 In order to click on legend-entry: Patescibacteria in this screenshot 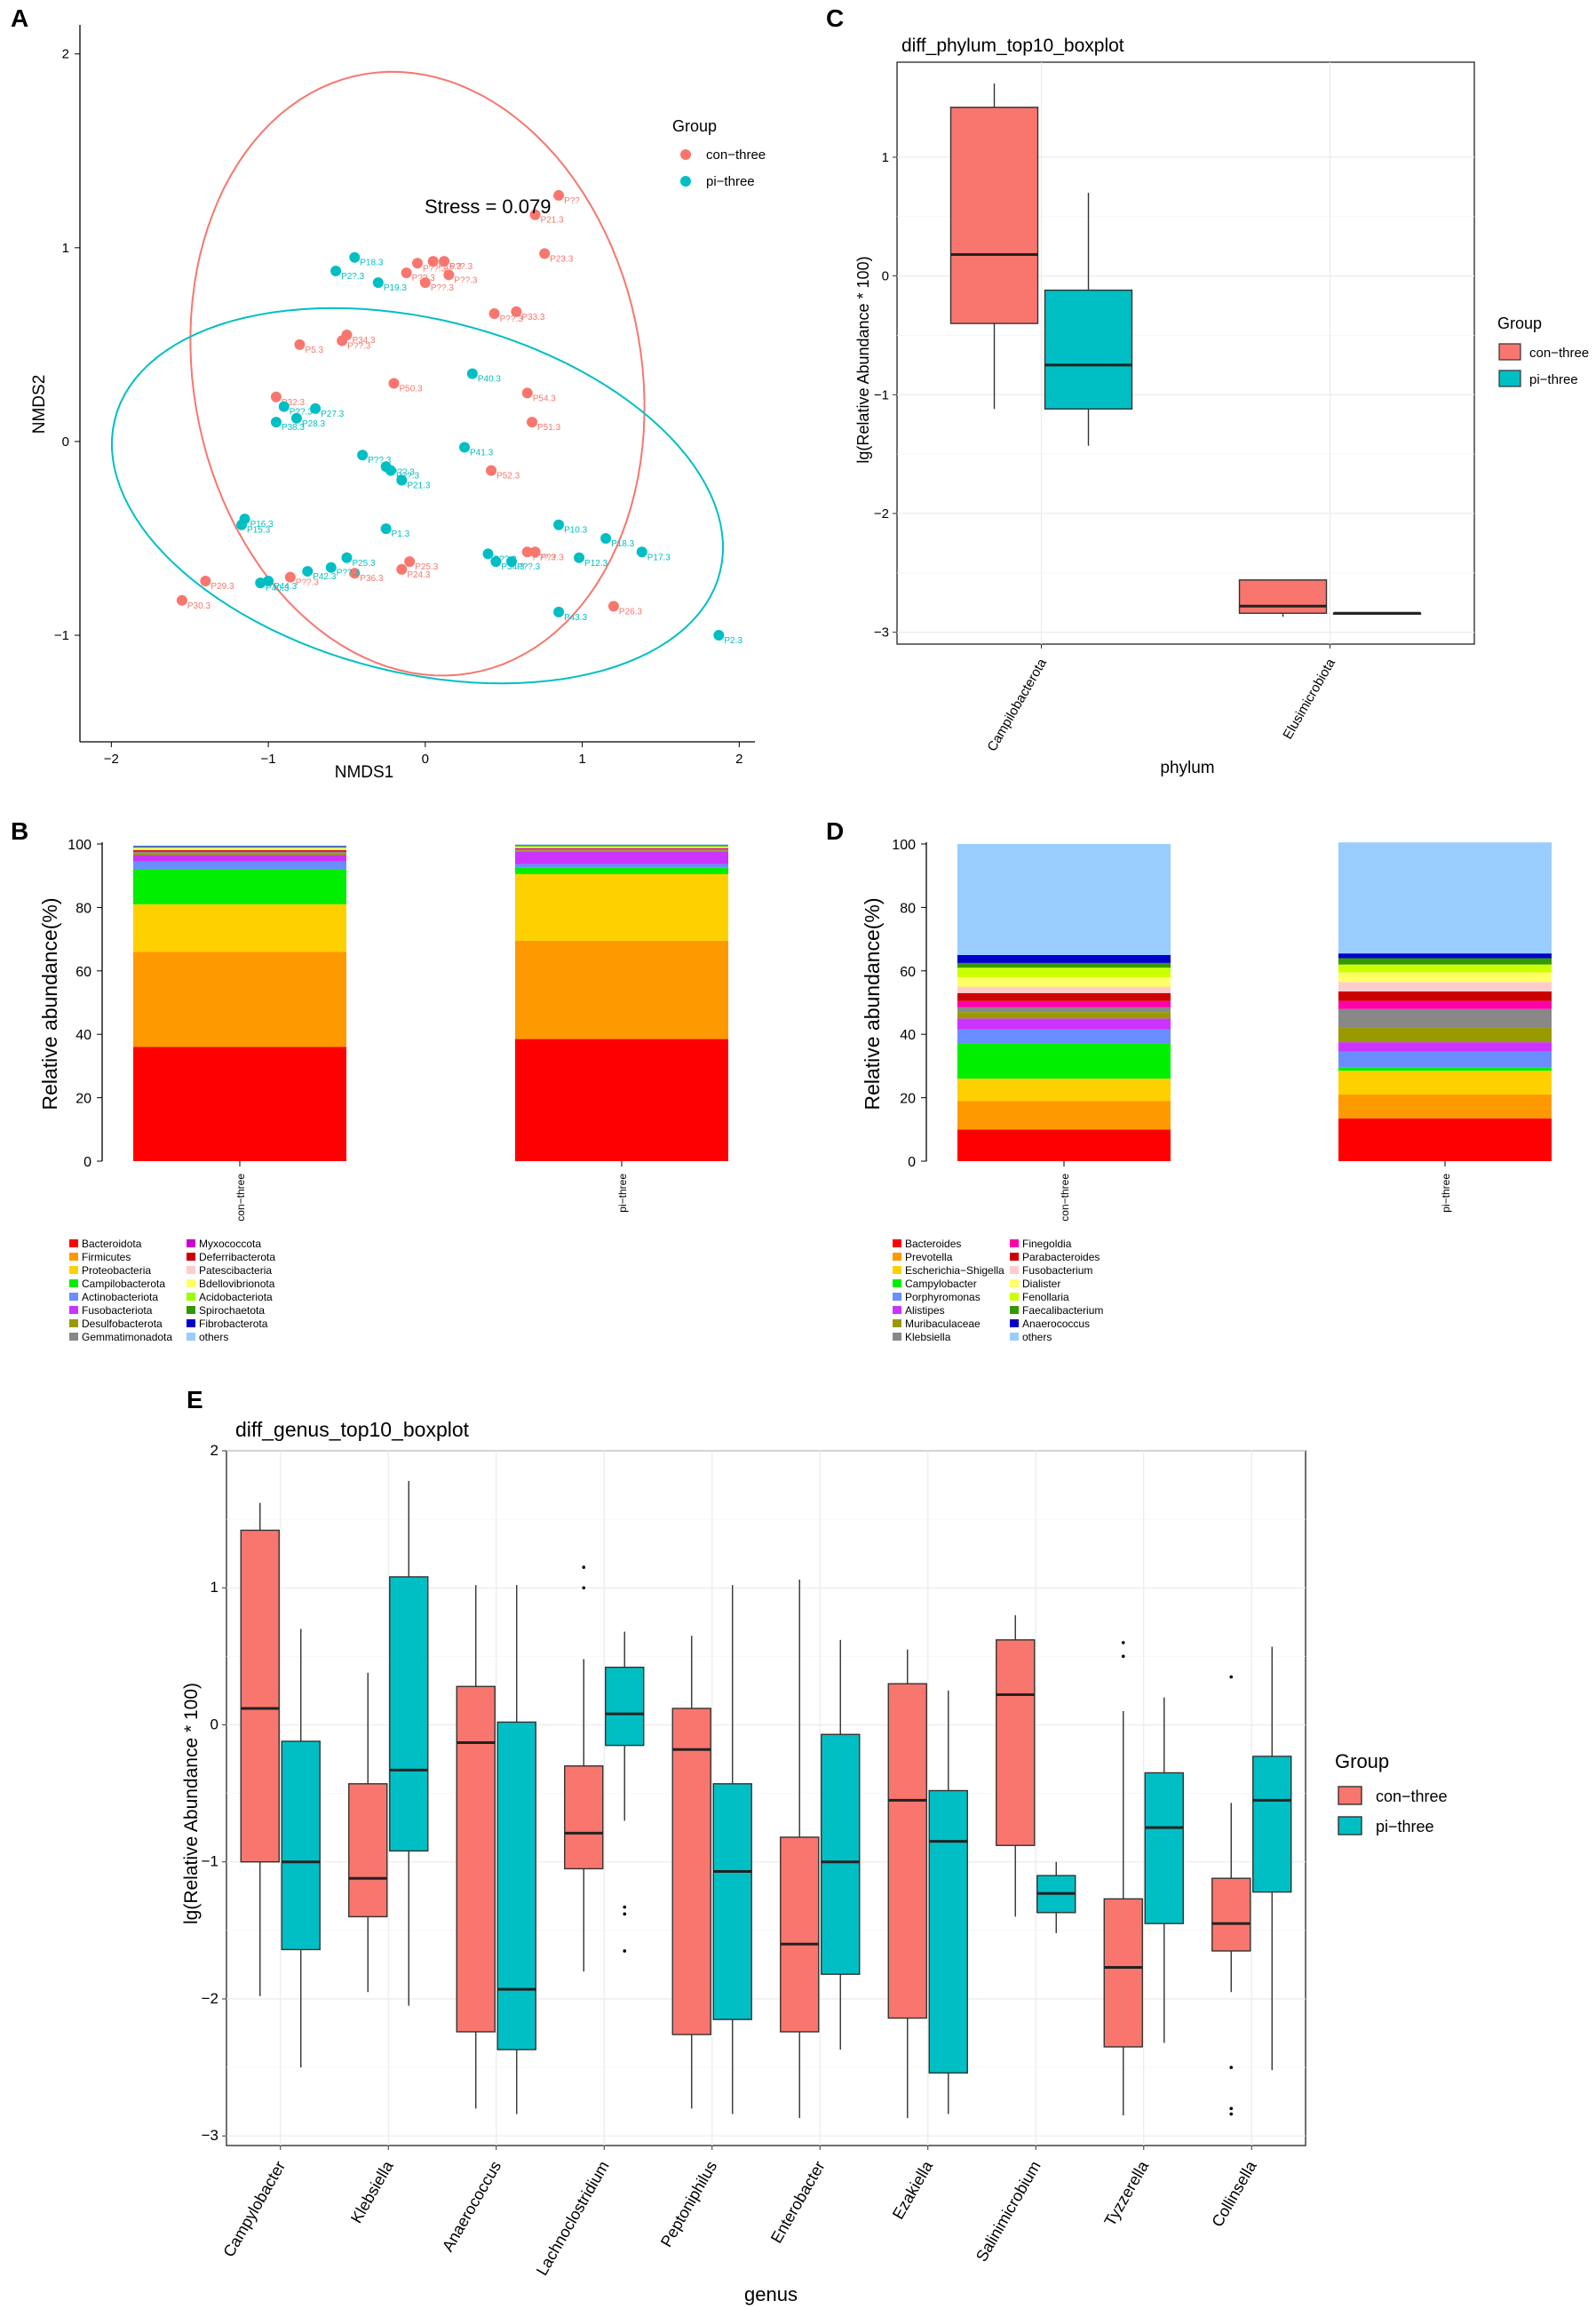, I will do `click(236, 1271)`.